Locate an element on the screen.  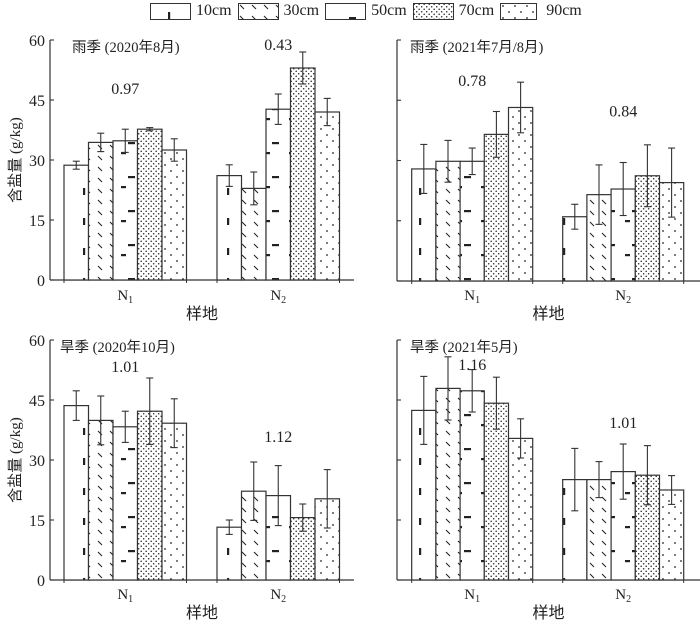
bar-n2-50cm is located at coordinates (278, 194).